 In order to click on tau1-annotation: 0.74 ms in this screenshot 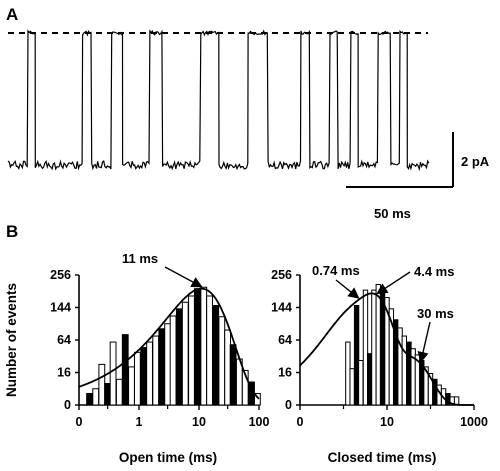, I will do `click(336, 270)`.